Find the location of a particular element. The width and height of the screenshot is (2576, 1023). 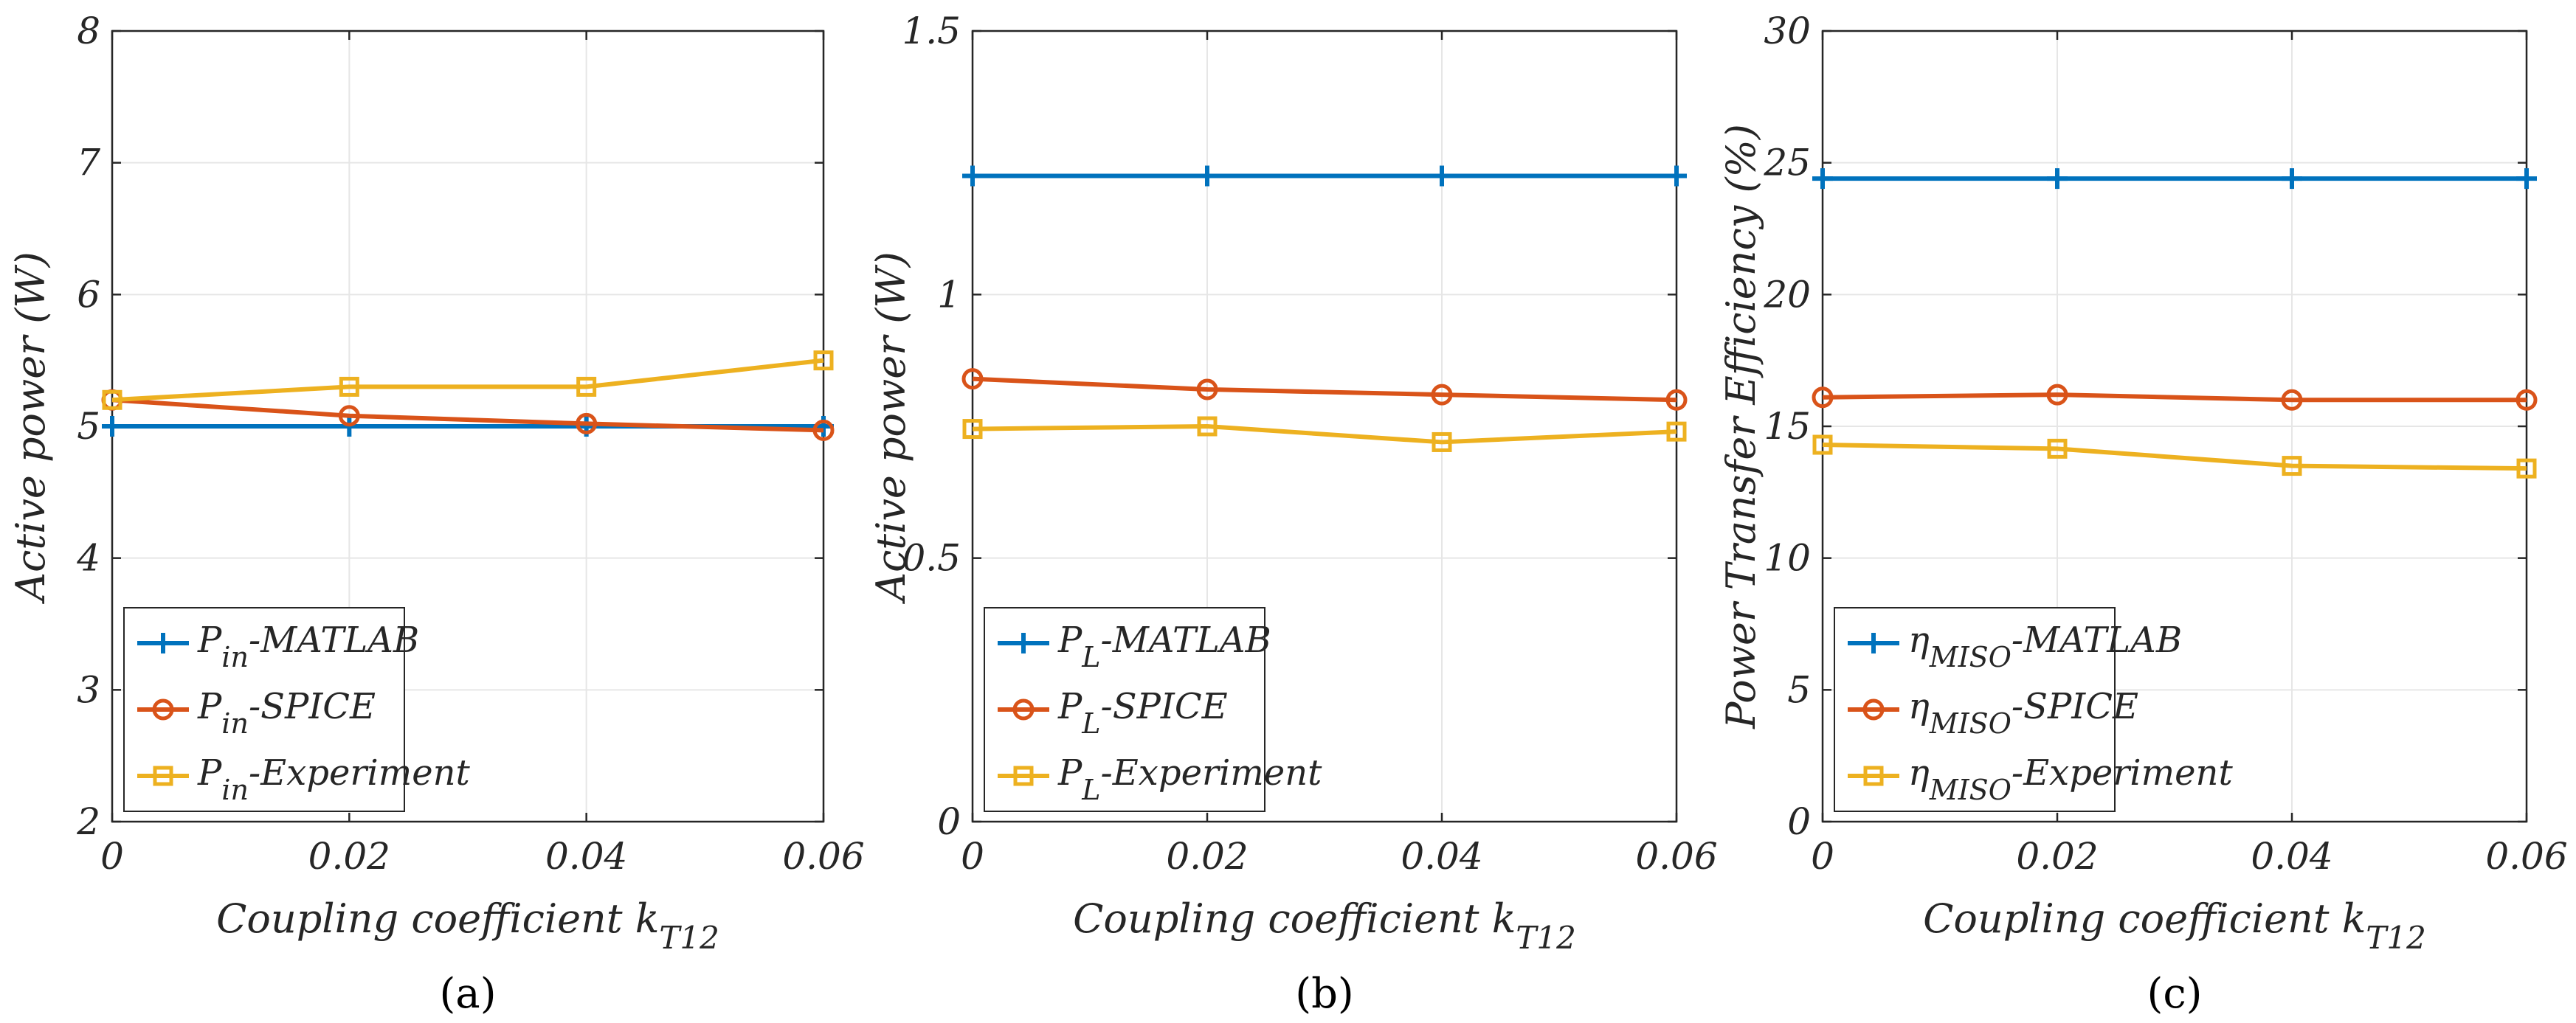

legend-entry-spice: ηMISO-SPICE is located at coordinates (2023, 713).